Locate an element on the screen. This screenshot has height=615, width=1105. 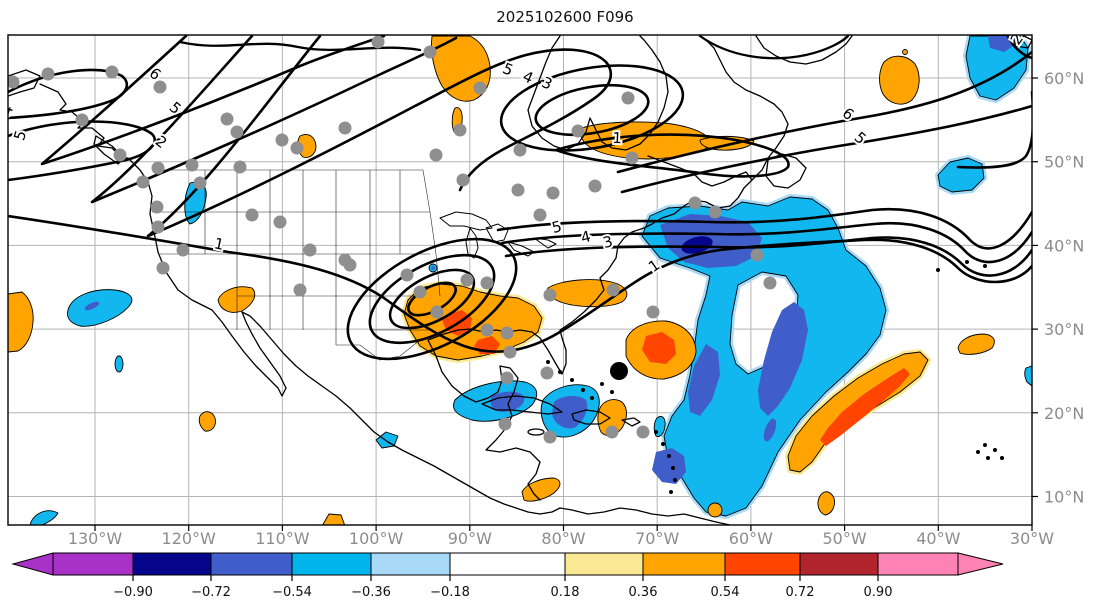
latitude-labels: 60°N 50°N 40°N 30°N 20°N 10°N is located at coordinates (1064, 288).